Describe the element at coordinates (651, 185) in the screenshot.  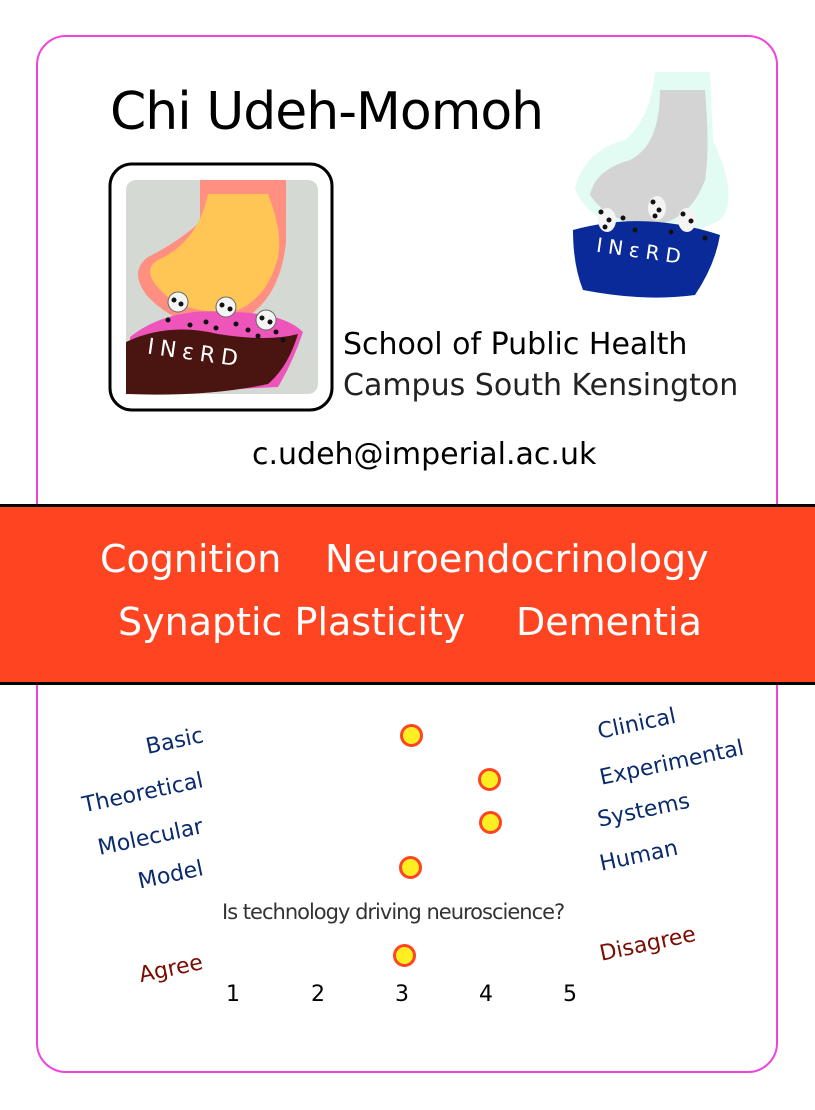
I see `inerd-logo-right: INεRD` at that location.